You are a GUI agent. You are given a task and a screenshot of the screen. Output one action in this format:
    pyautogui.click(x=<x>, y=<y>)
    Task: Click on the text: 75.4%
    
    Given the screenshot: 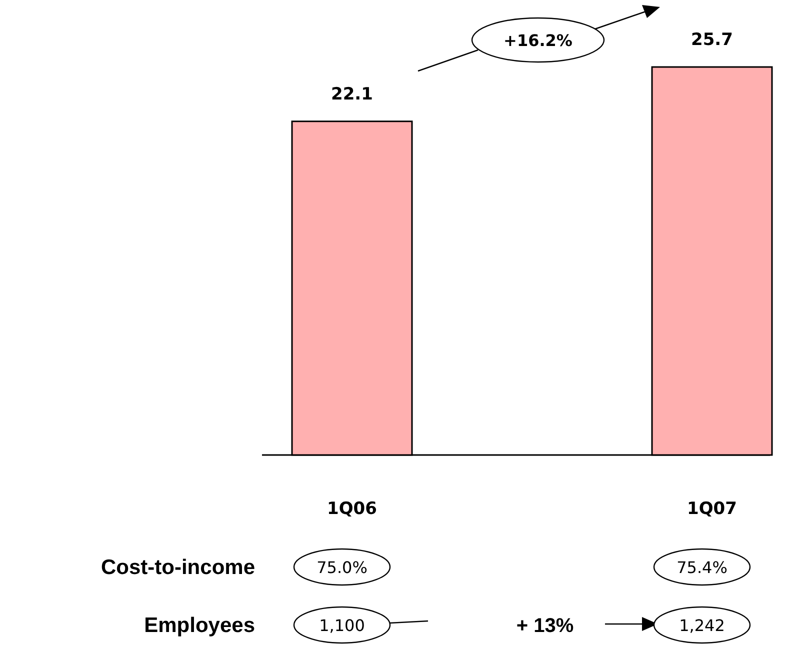 What is the action you would take?
    pyautogui.click(x=702, y=567)
    